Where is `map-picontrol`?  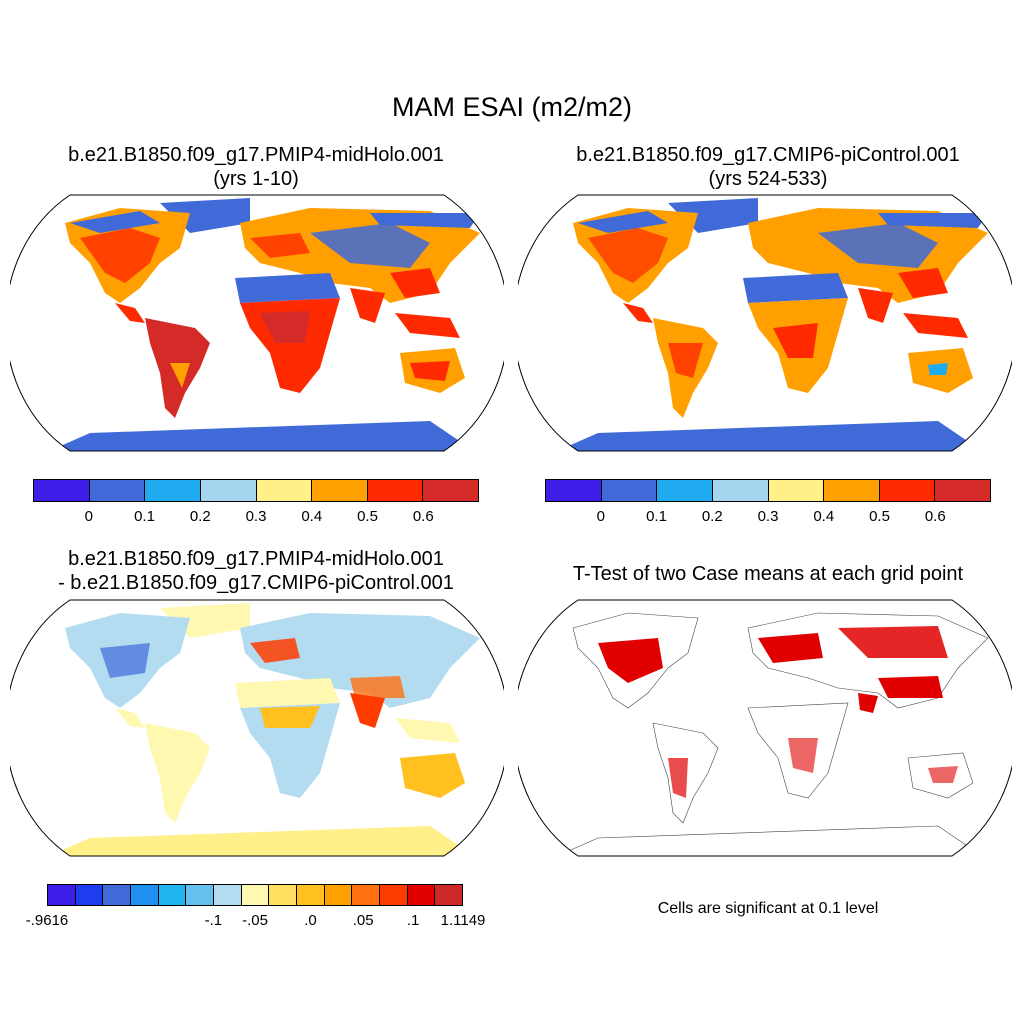
map-picontrol is located at coordinates (765, 323).